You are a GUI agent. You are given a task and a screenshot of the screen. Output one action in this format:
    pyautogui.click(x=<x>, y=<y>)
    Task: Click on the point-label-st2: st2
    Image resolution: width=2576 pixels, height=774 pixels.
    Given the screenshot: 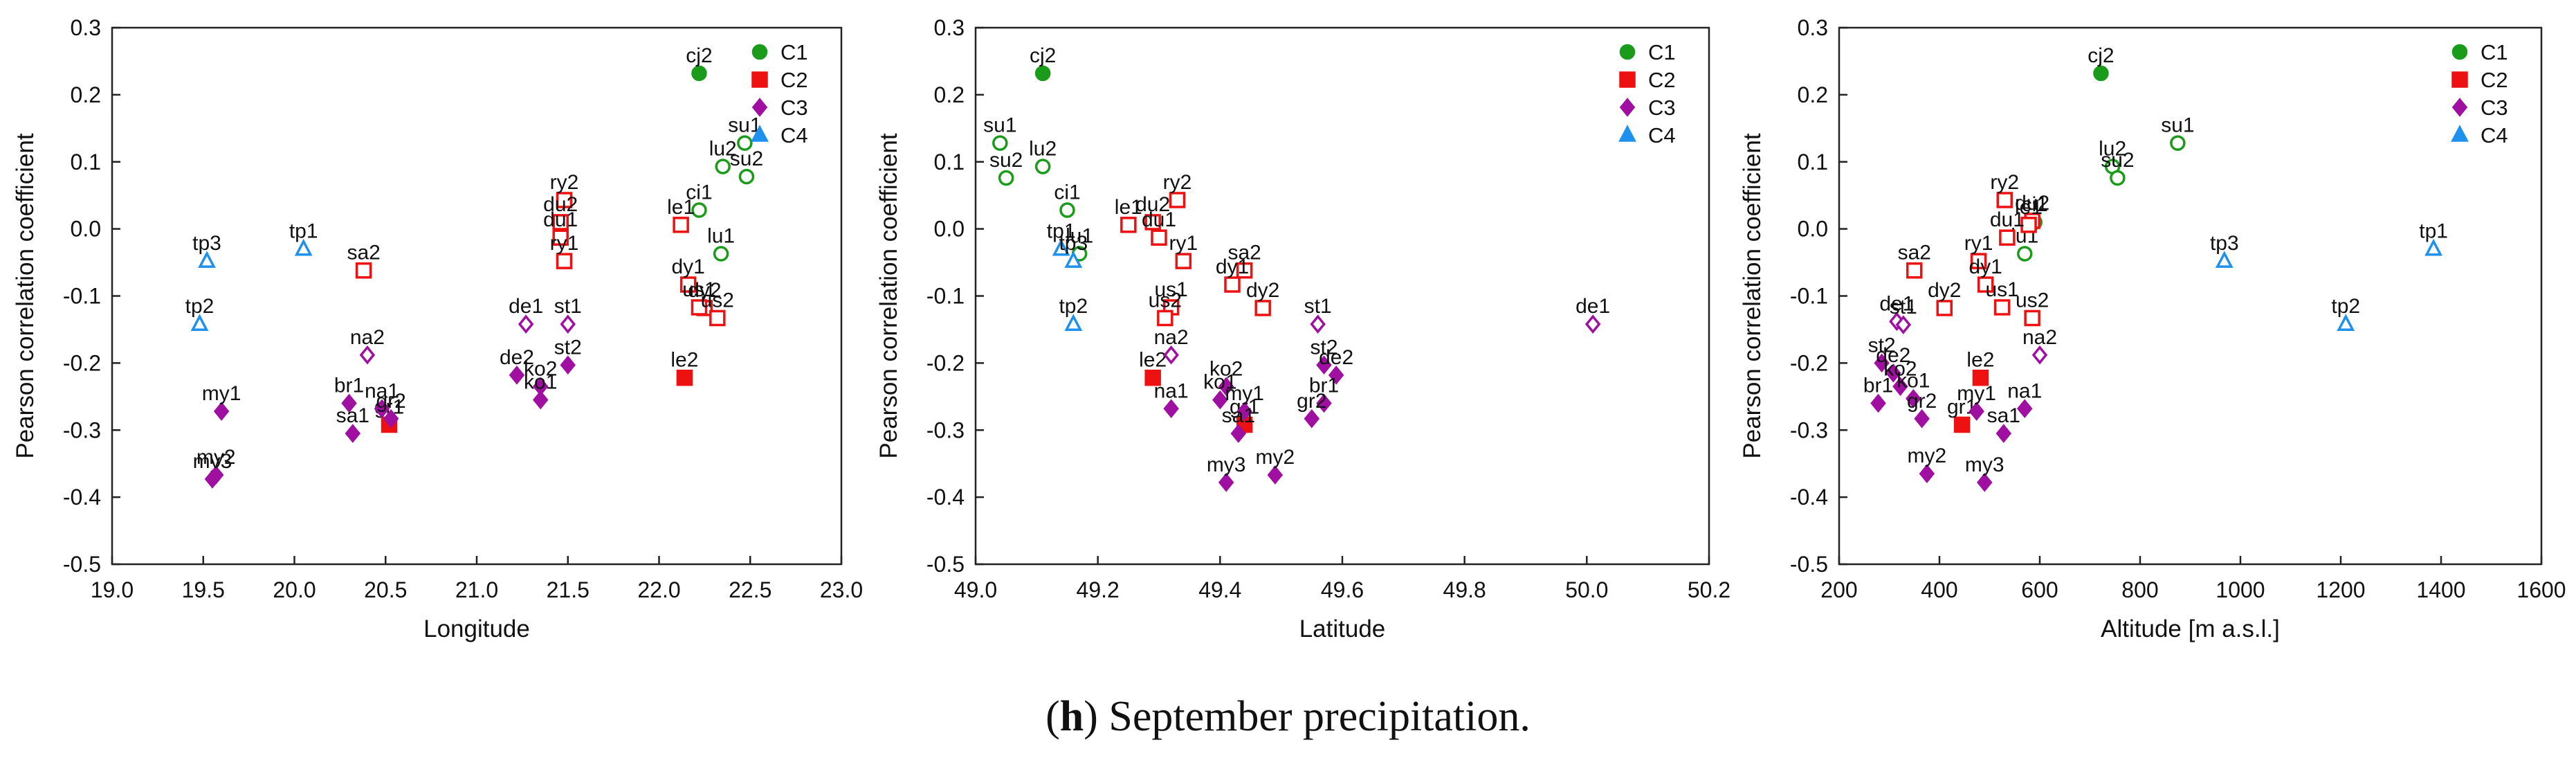 What is the action you would take?
    pyautogui.click(x=568, y=347)
    